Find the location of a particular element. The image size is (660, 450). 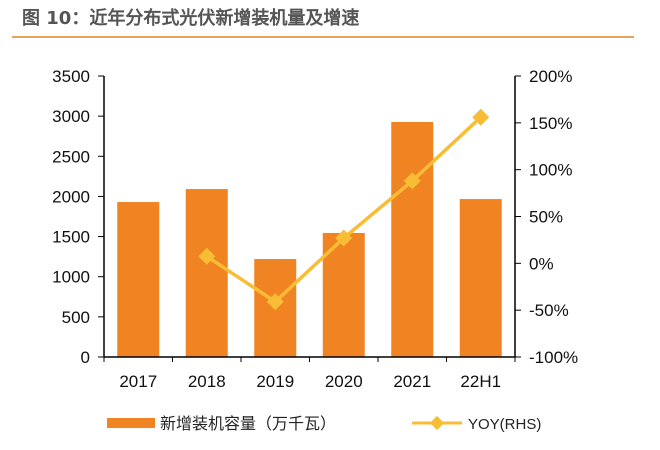

right-tick-label: 200% is located at coordinates (550, 76).